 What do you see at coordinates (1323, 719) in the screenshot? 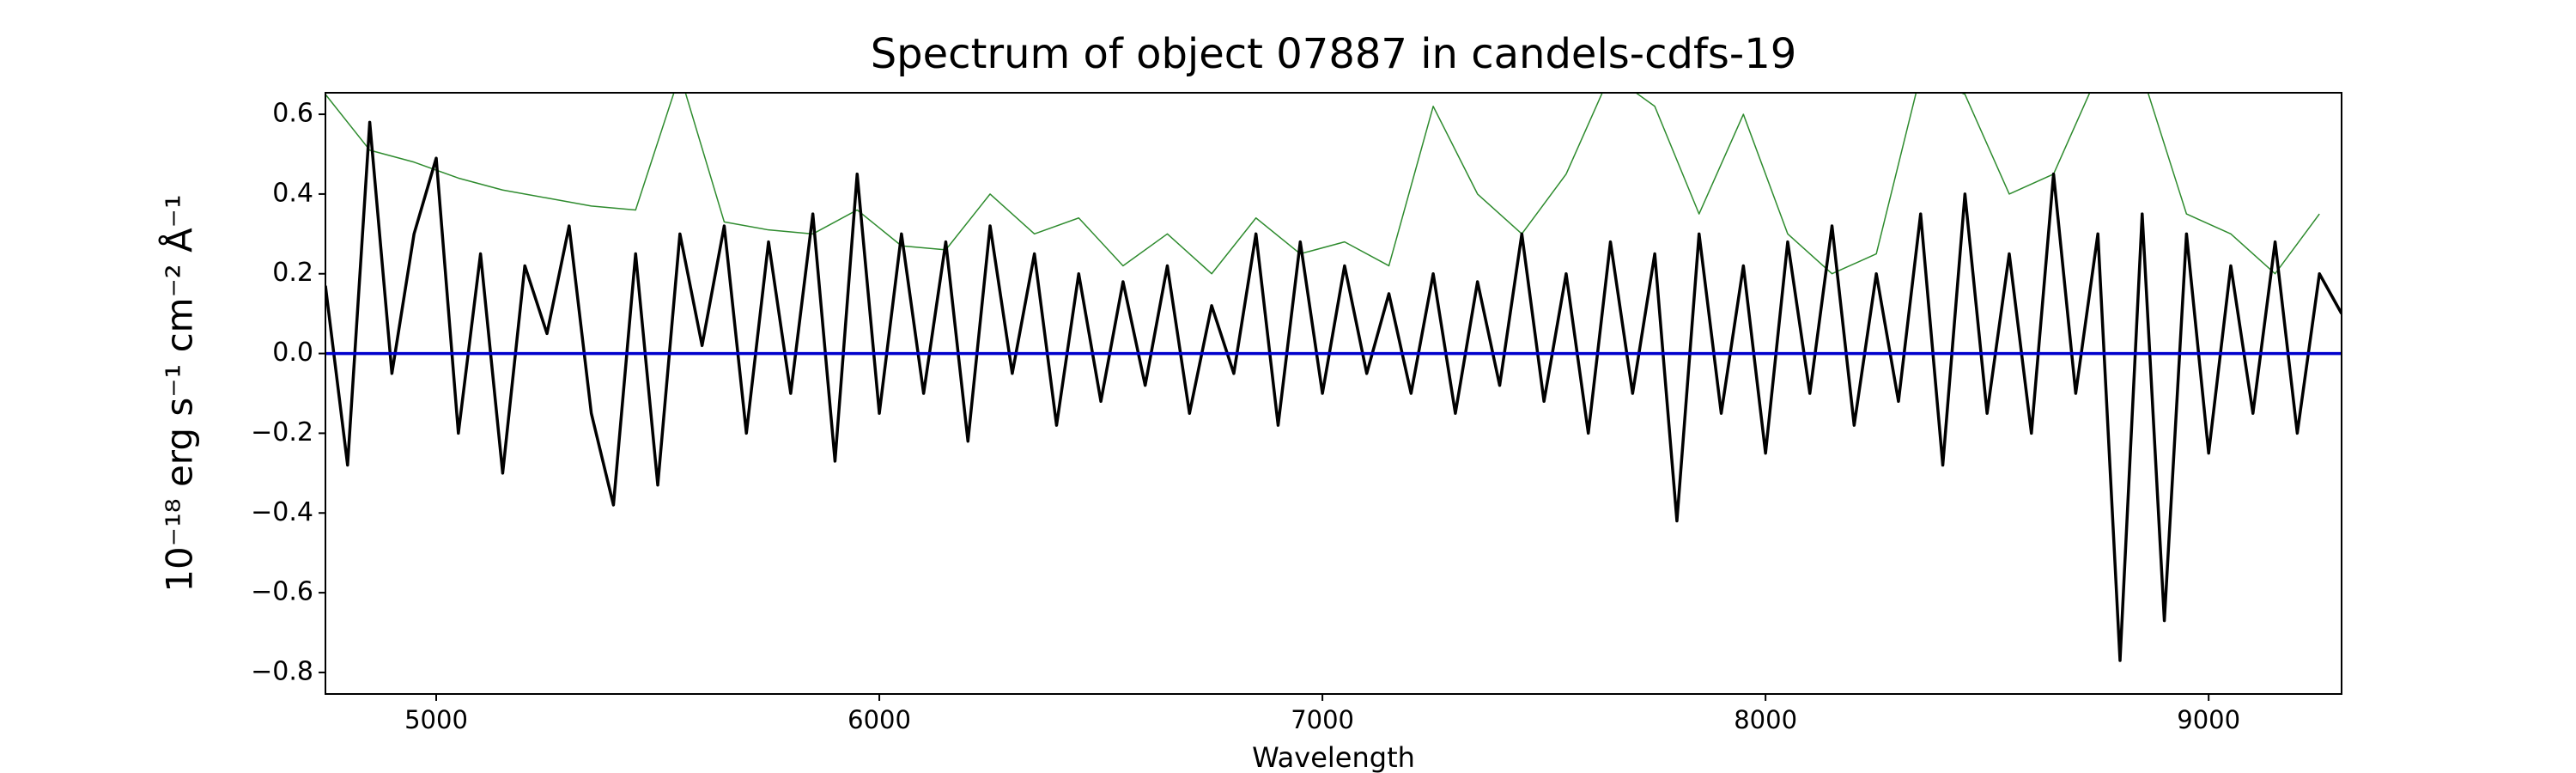
I see `x-tick-label: 7000` at bounding box center [1323, 719].